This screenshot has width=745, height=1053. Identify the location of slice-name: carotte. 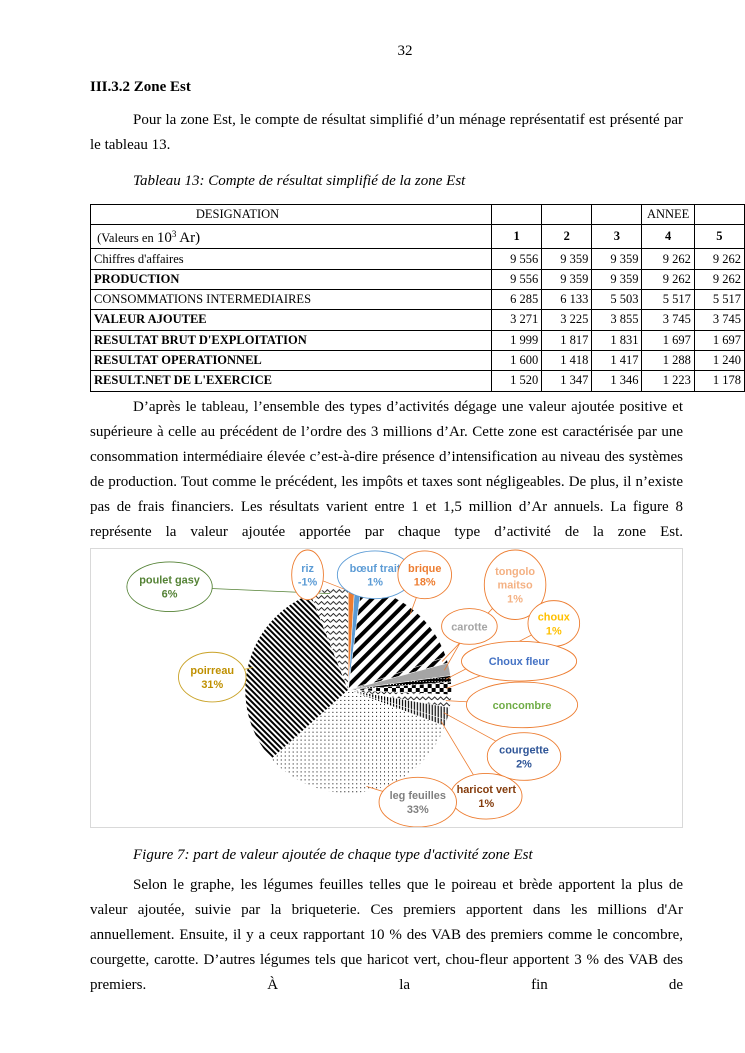
(469, 627).